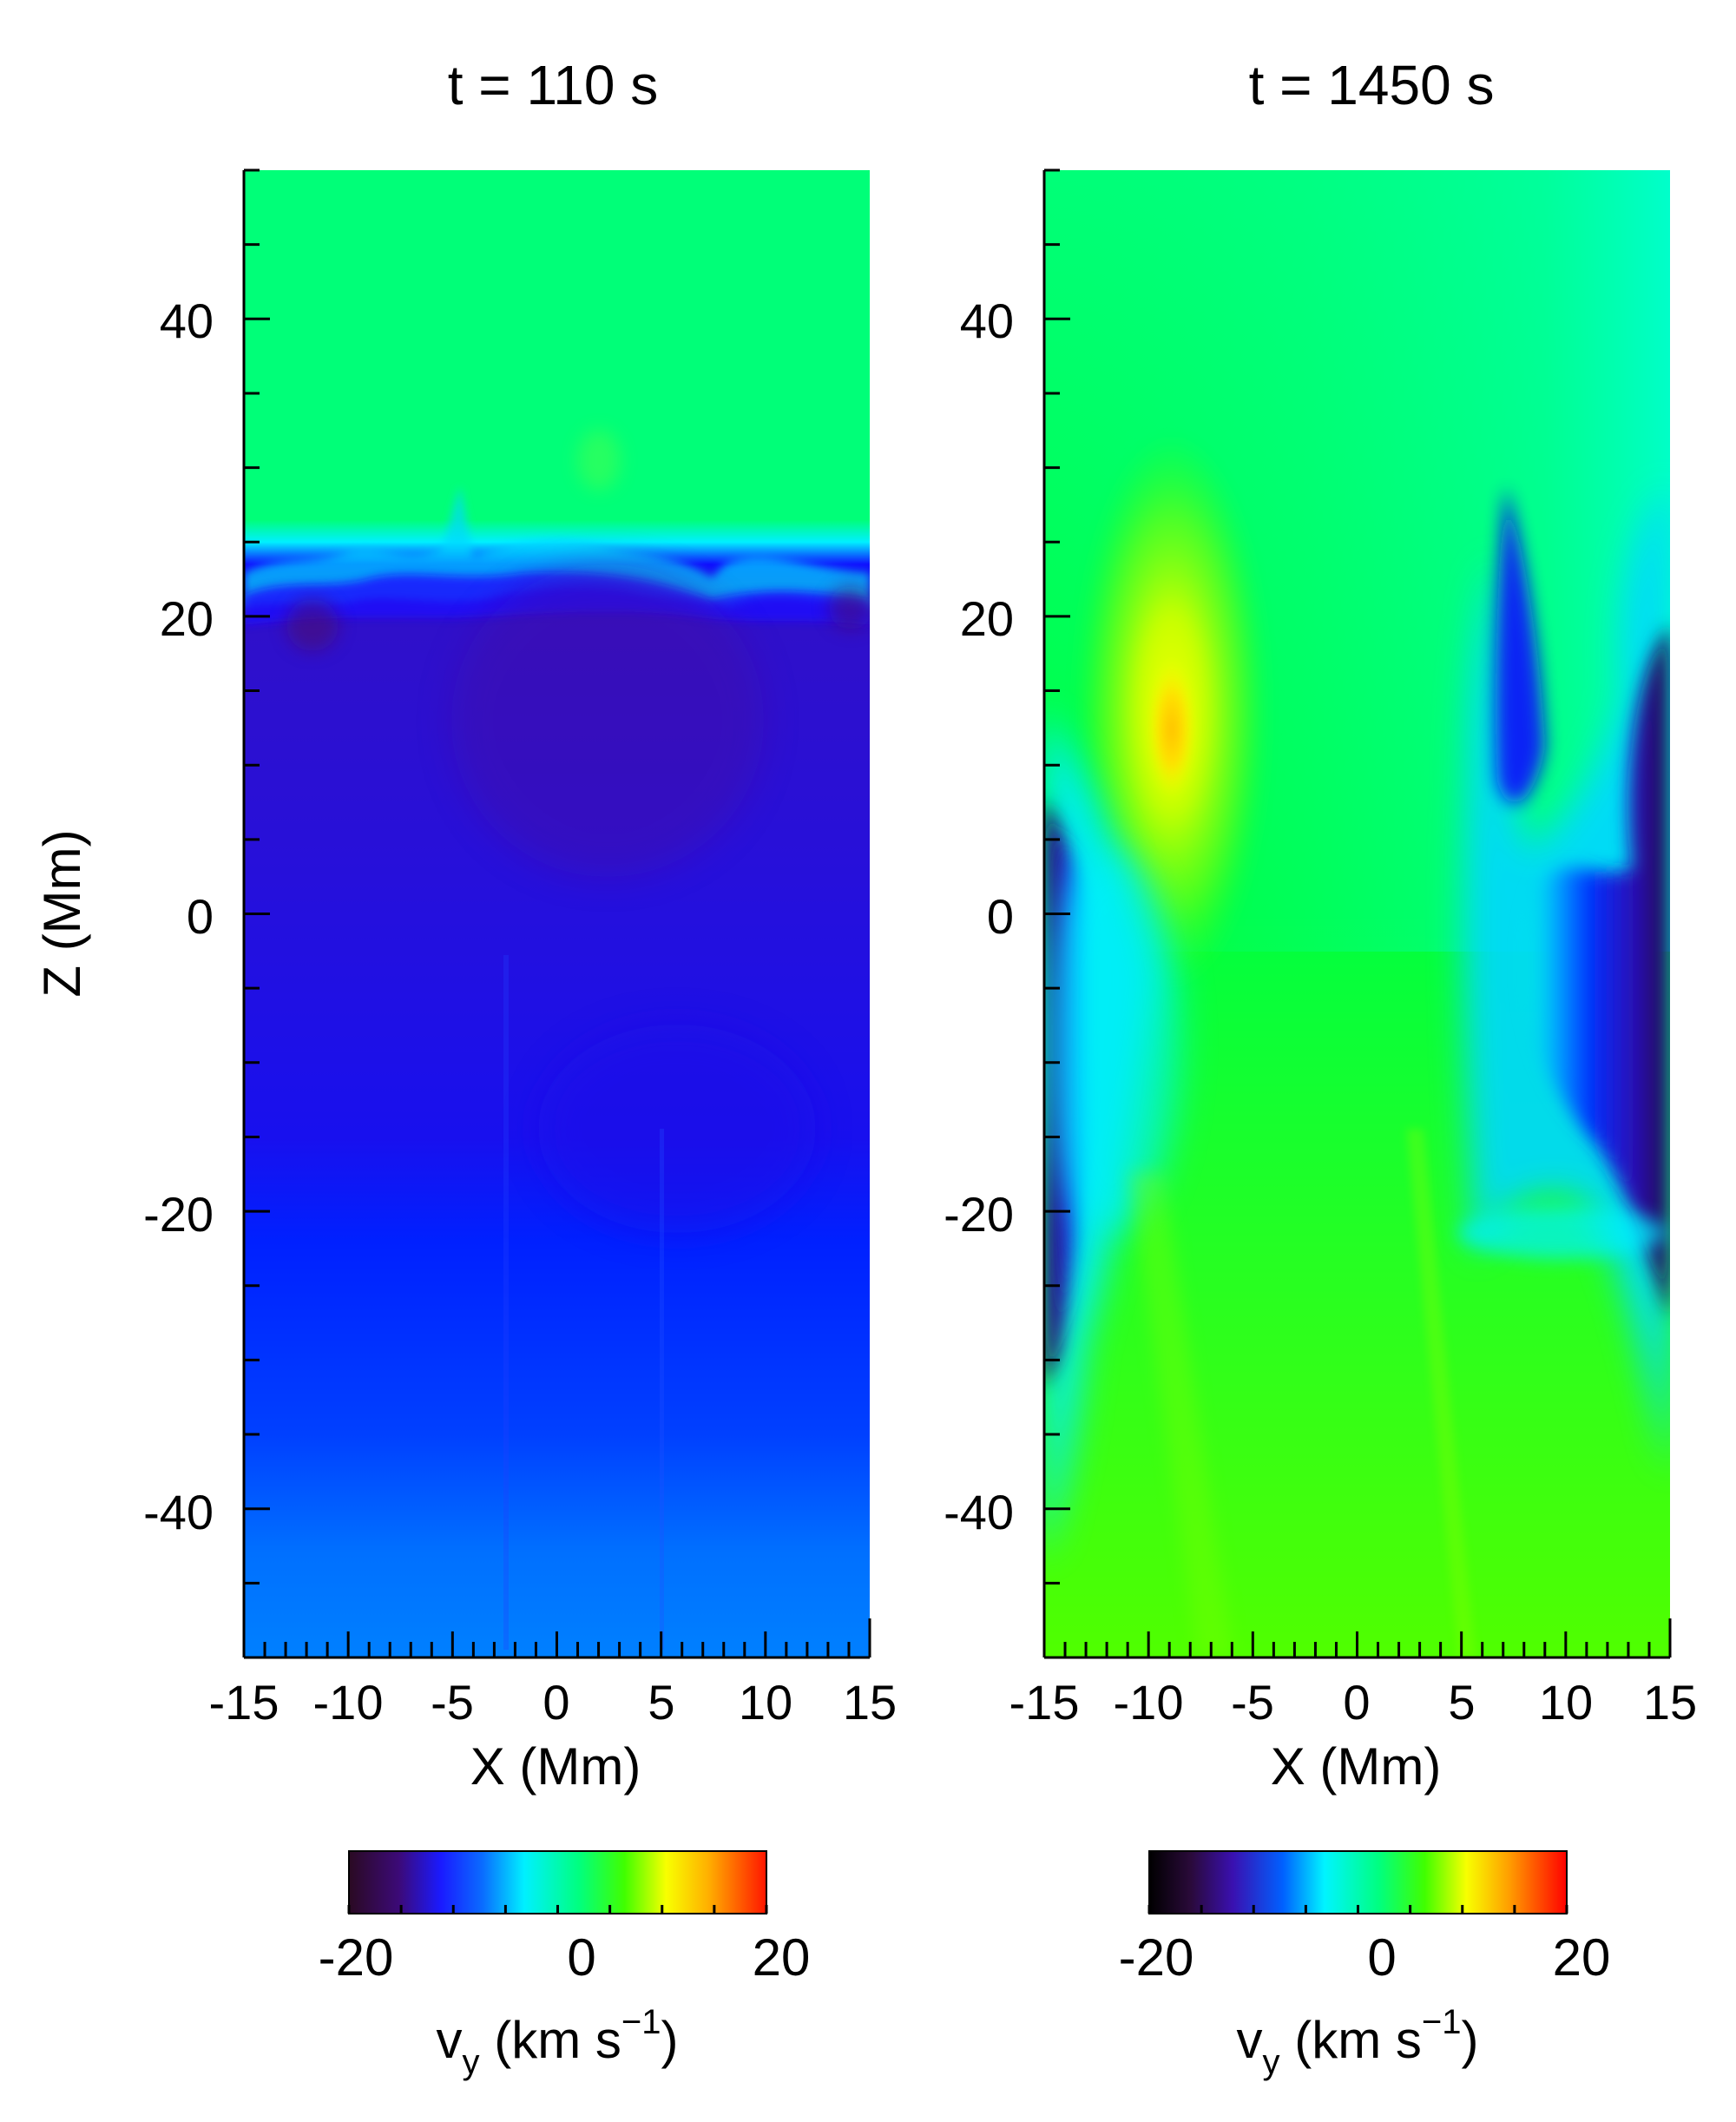  I want to click on right-x-tick-labels: -15 -10 -5 0 5 10 15, so click(1353, 1702).